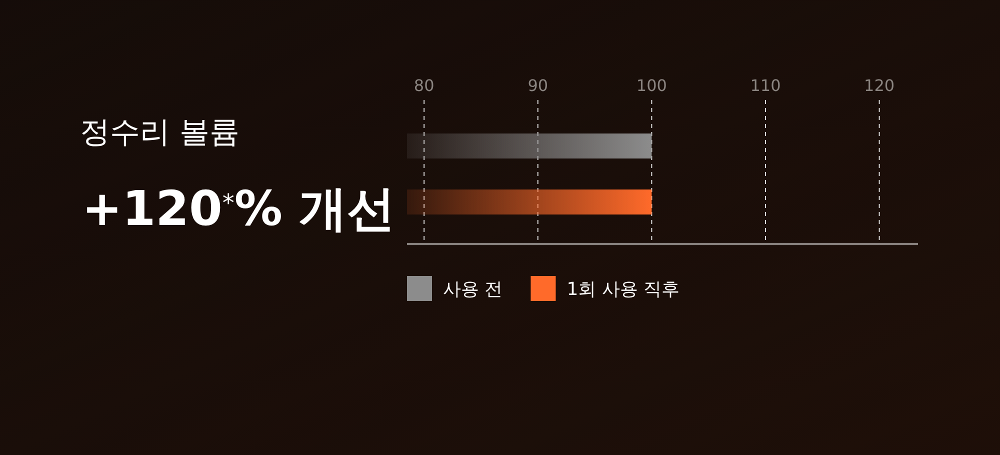  Describe the element at coordinates (651, 85) in the screenshot. I see `x-tick-label: 100` at that location.